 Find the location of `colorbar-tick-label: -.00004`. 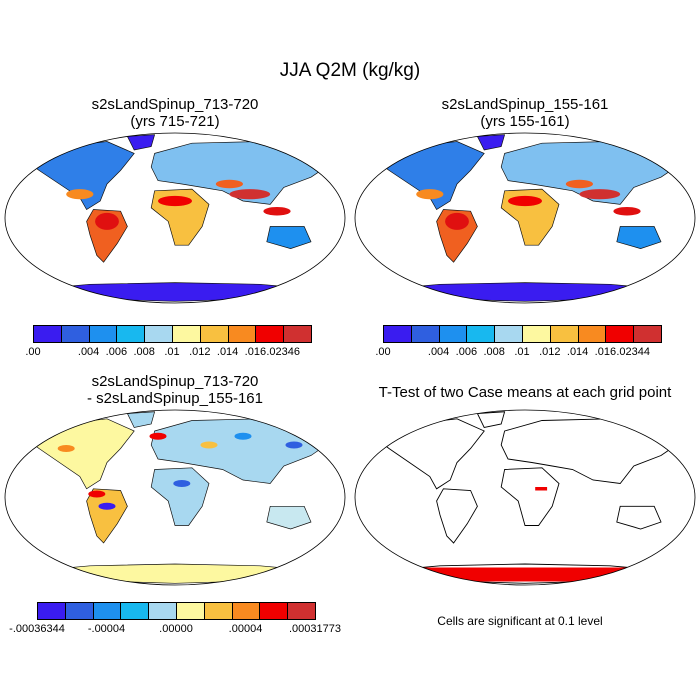

colorbar-tick-label: -.00004 is located at coordinates (106, 629).